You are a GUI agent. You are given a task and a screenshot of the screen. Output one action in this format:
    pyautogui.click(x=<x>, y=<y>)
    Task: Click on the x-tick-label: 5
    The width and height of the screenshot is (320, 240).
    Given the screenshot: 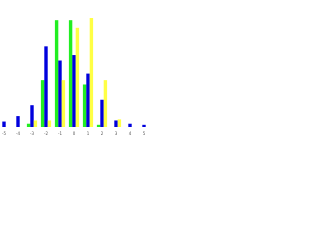 What is the action you would take?
    pyautogui.click(x=144, y=133)
    